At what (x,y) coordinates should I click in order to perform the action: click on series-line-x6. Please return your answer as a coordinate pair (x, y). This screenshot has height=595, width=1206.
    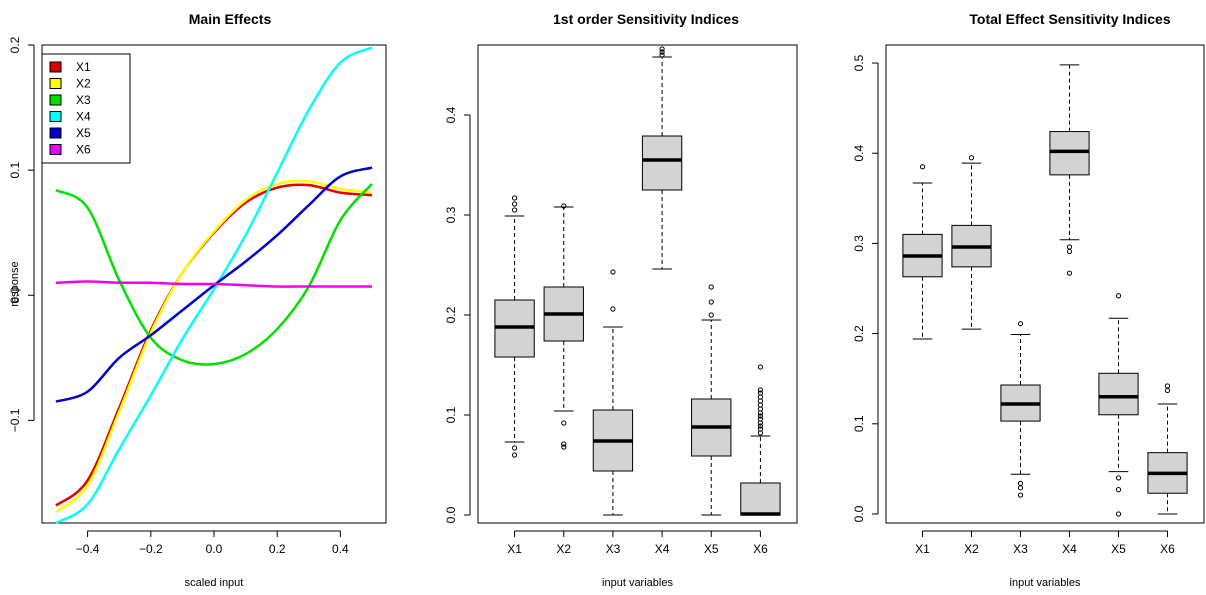
    Looking at the image, I should click on (213, 284).